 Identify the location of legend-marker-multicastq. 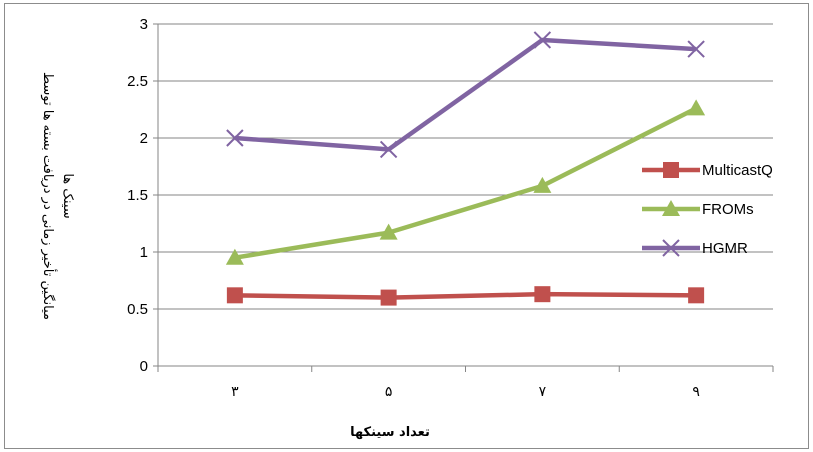
(671, 170).